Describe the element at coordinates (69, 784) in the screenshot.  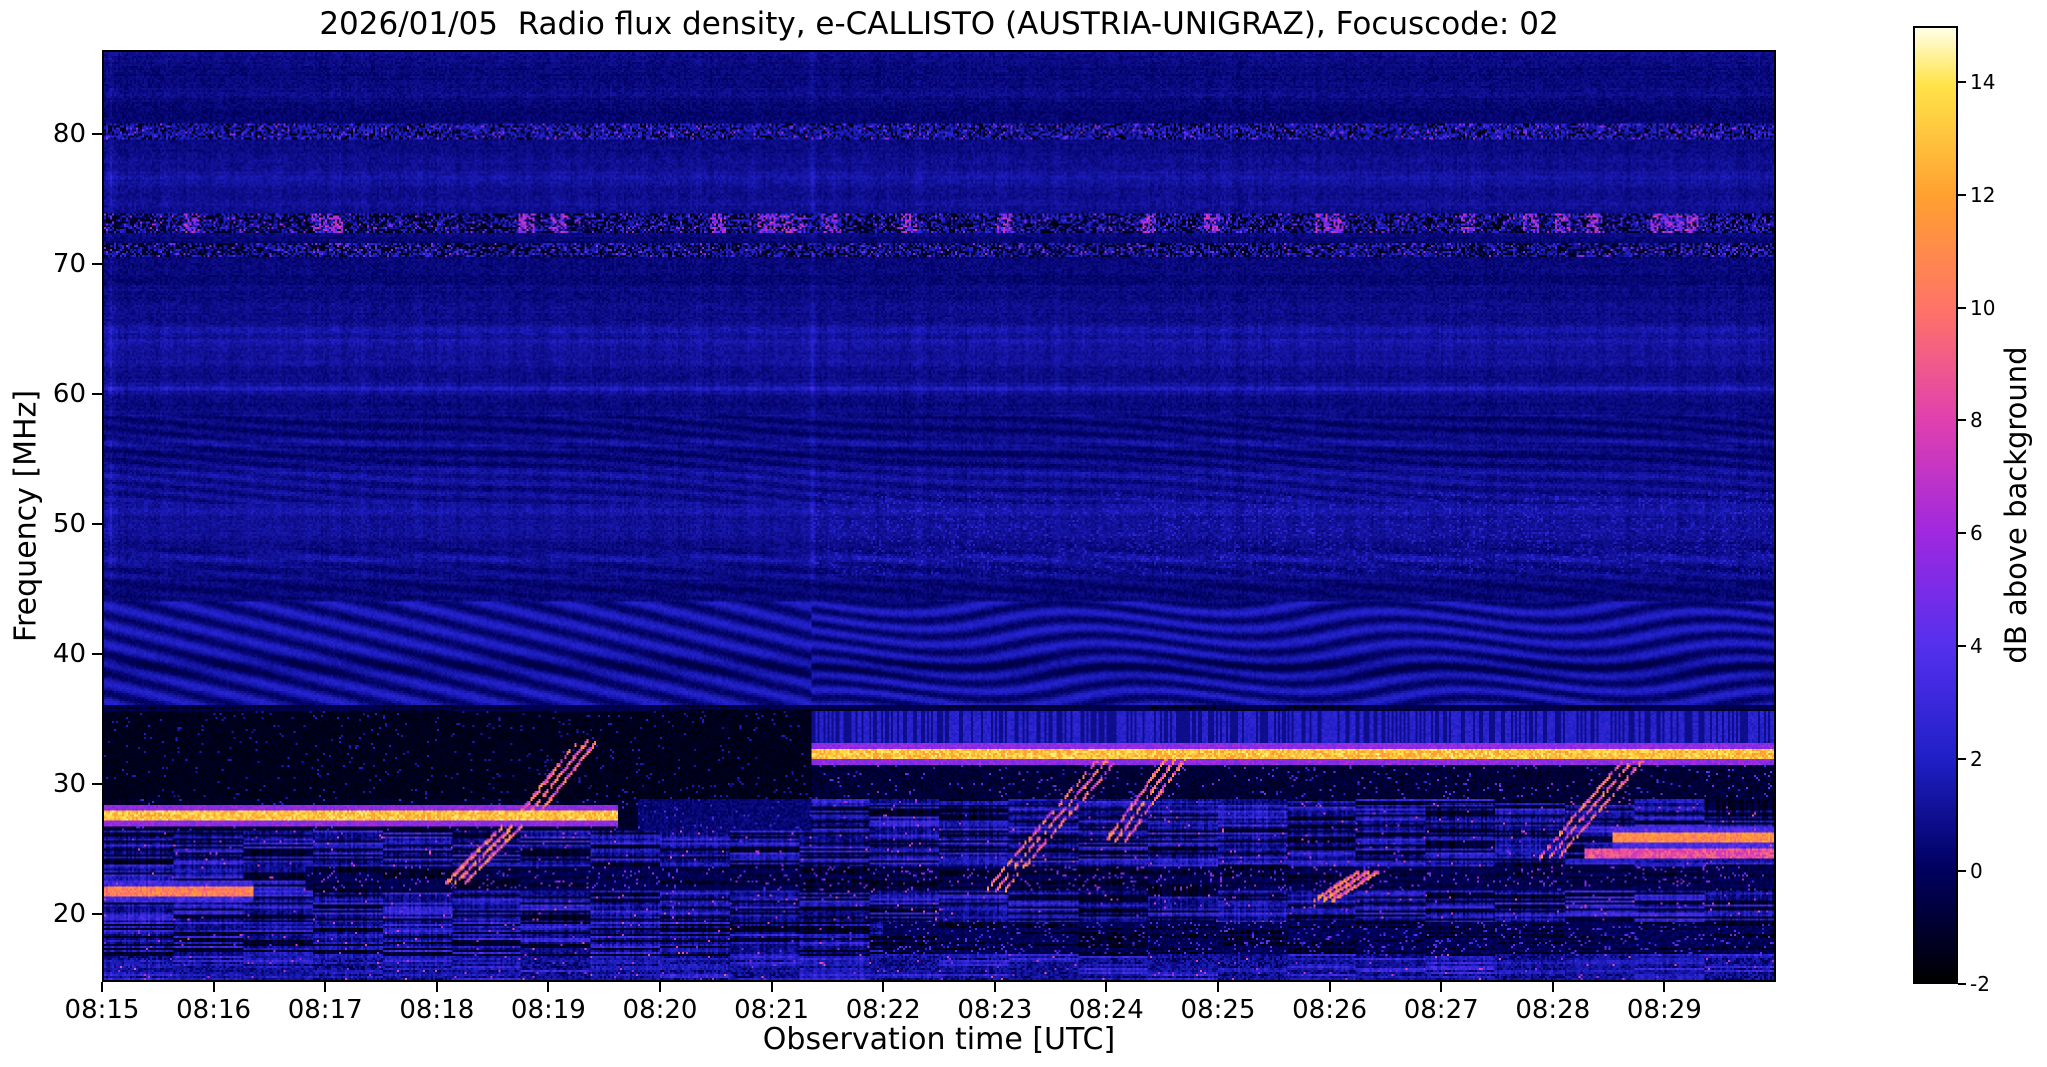
I see `y-tick-label: 30` at that location.